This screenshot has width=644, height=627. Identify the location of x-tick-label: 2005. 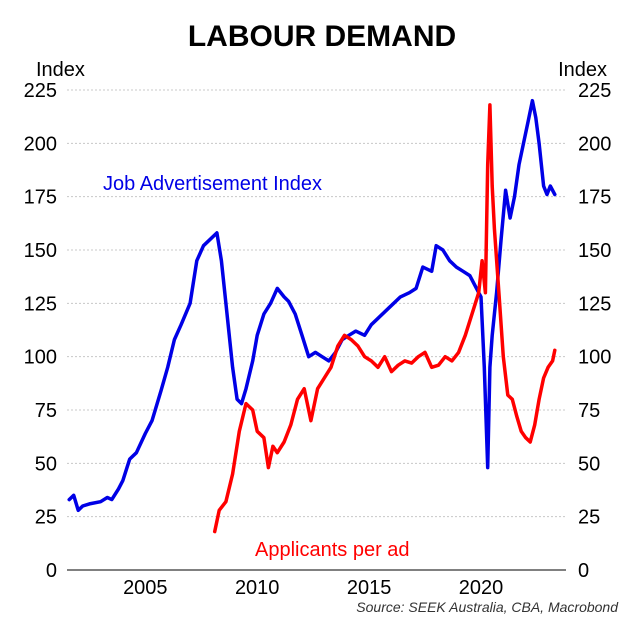
(145, 588).